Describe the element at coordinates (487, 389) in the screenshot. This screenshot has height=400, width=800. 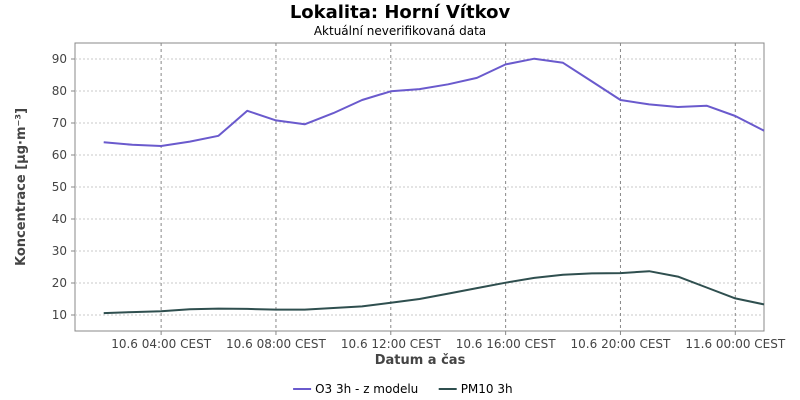
I see `legend-label: PM10 3h` at that location.